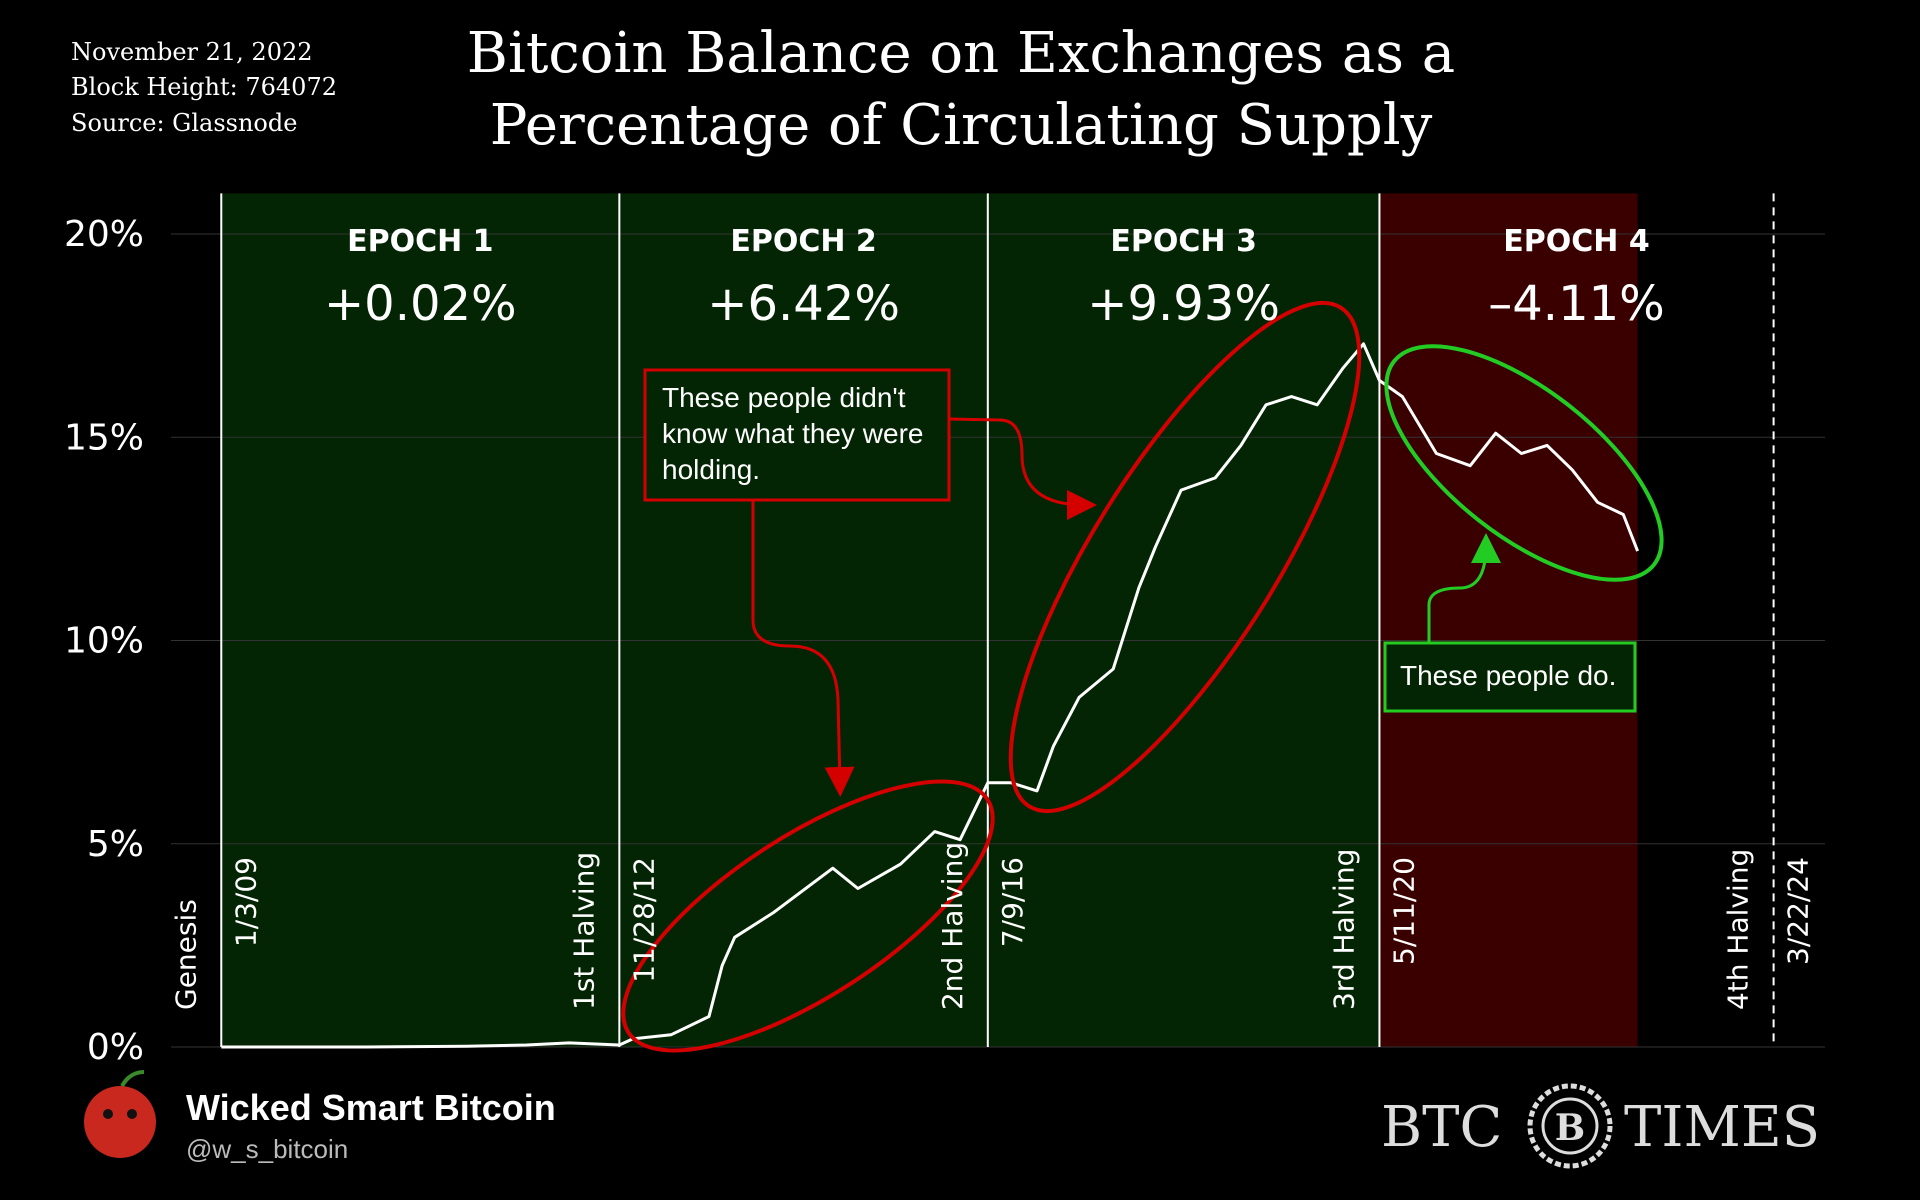 This screenshot has height=1200, width=1920. What do you see at coordinates (192, 52) in the screenshot?
I see `date: November 21, 2022` at bounding box center [192, 52].